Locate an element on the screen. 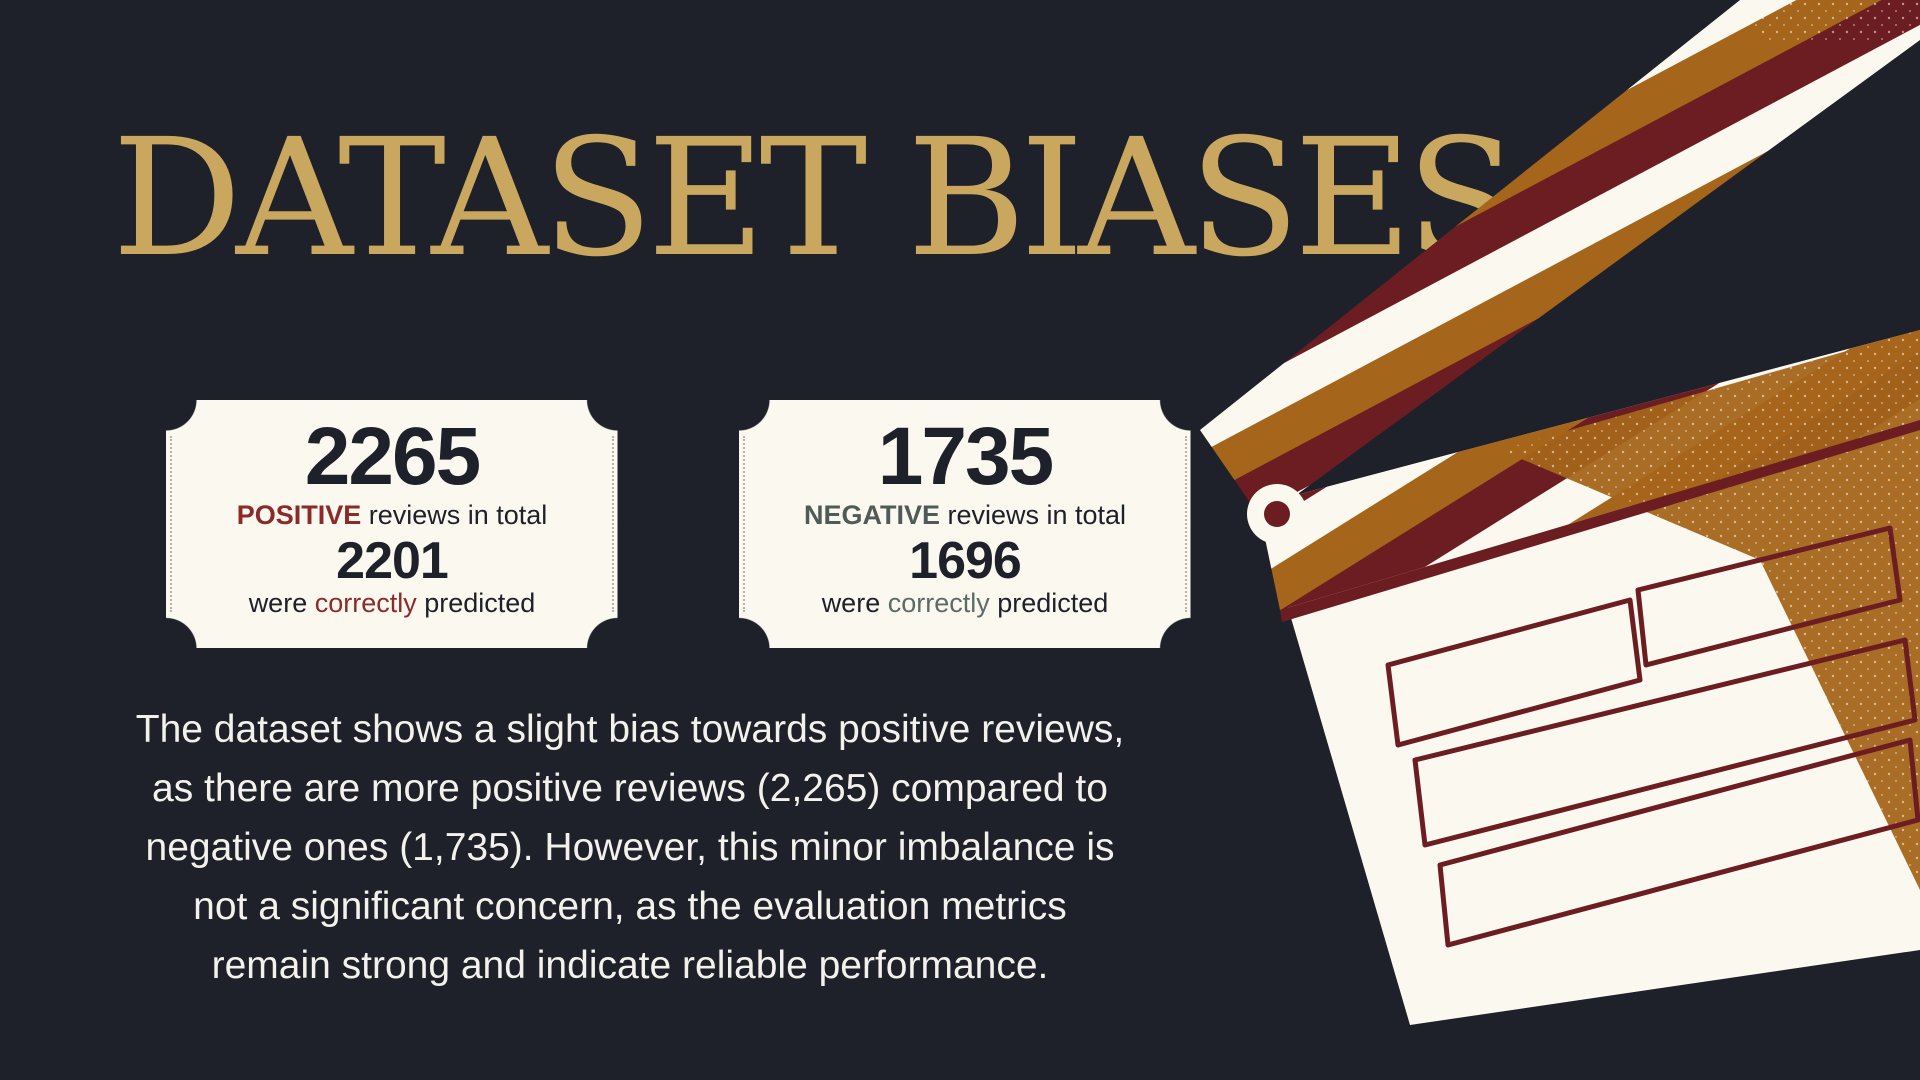  negative-pred-word: correctly is located at coordinates (938, 603).